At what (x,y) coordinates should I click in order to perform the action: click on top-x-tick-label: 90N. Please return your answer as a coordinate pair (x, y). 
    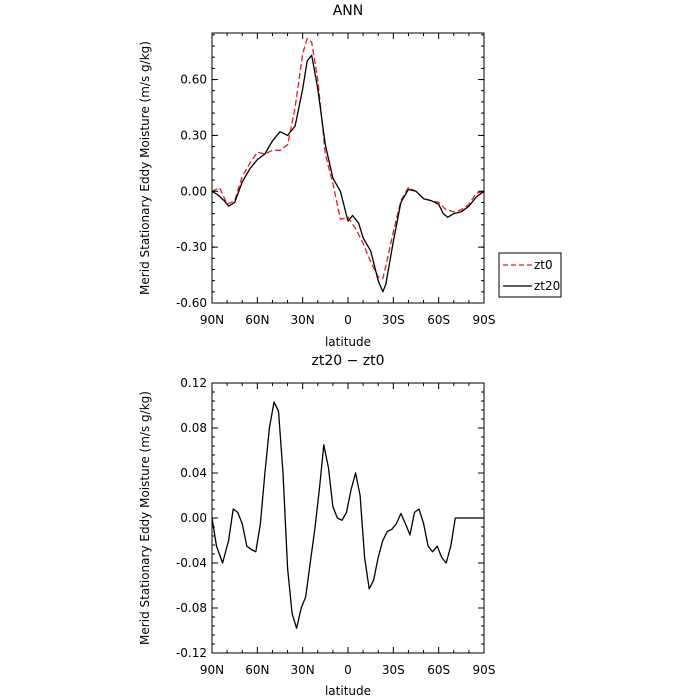
    Looking at the image, I should click on (212, 320).